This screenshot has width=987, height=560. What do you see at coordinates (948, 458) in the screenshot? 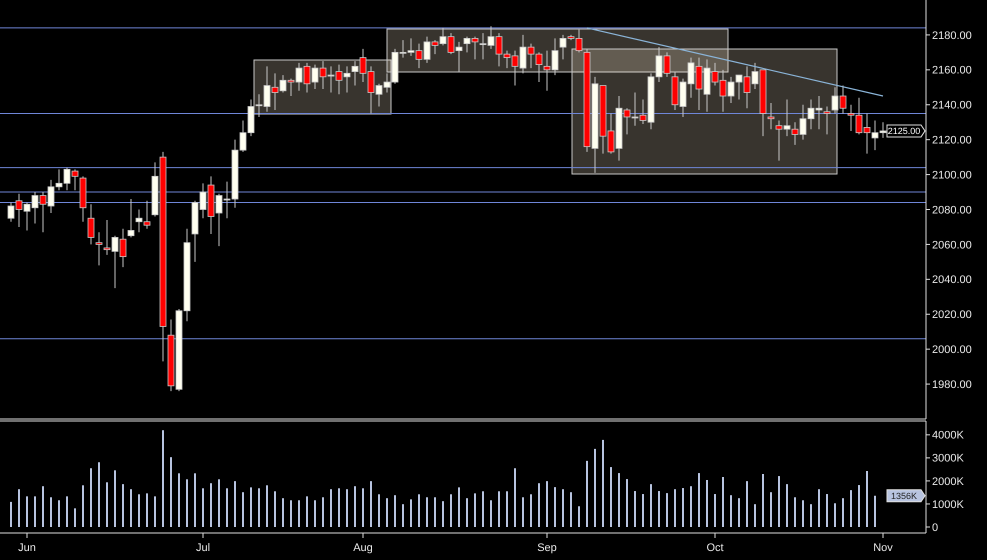
I see `y-tick-label: 3000K` at bounding box center [948, 458].